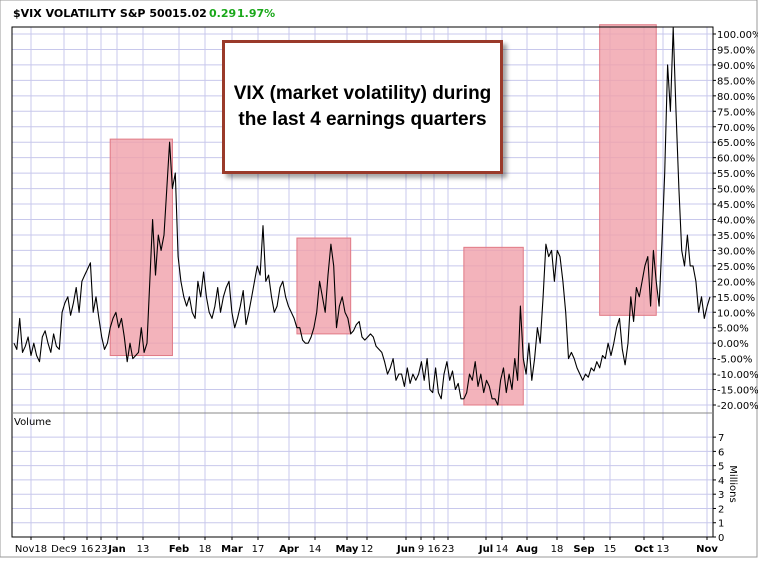 The width and height of the screenshot is (758, 562). What do you see at coordinates (721, 538) in the screenshot?
I see `volume-tick-label: 0` at bounding box center [721, 538].